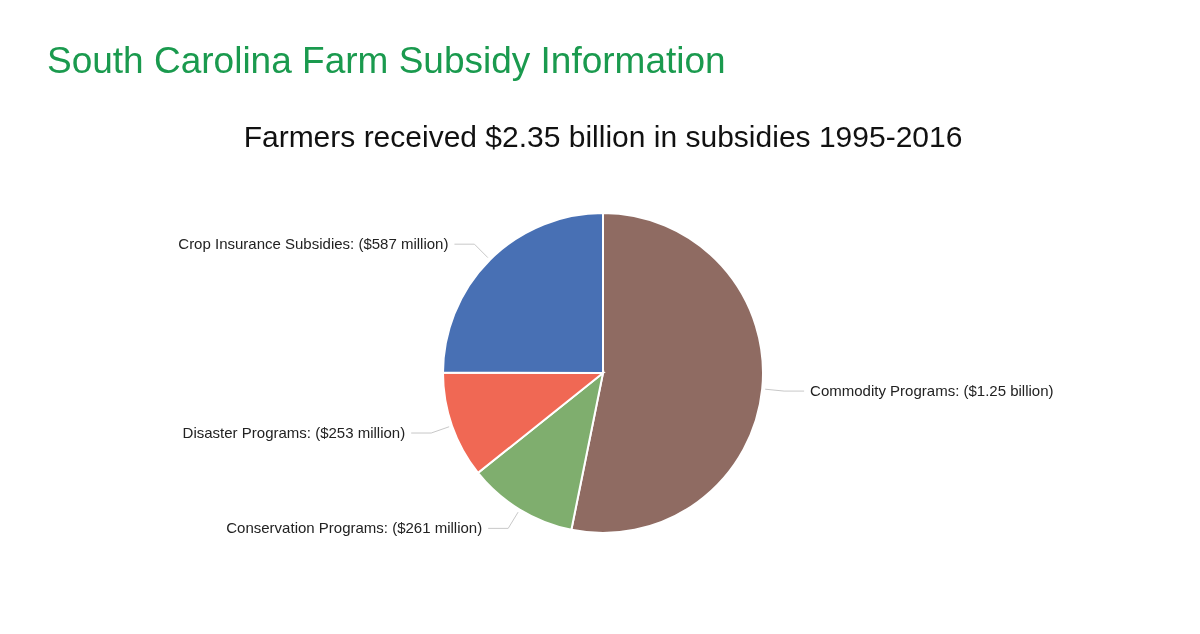 The width and height of the screenshot is (1200, 634). What do you see at coordinates (313, 244) in the screenshot?
I see `slice-label: Crop Insurance Subsidies: ($587 million)` at bounding box center [313, 244].